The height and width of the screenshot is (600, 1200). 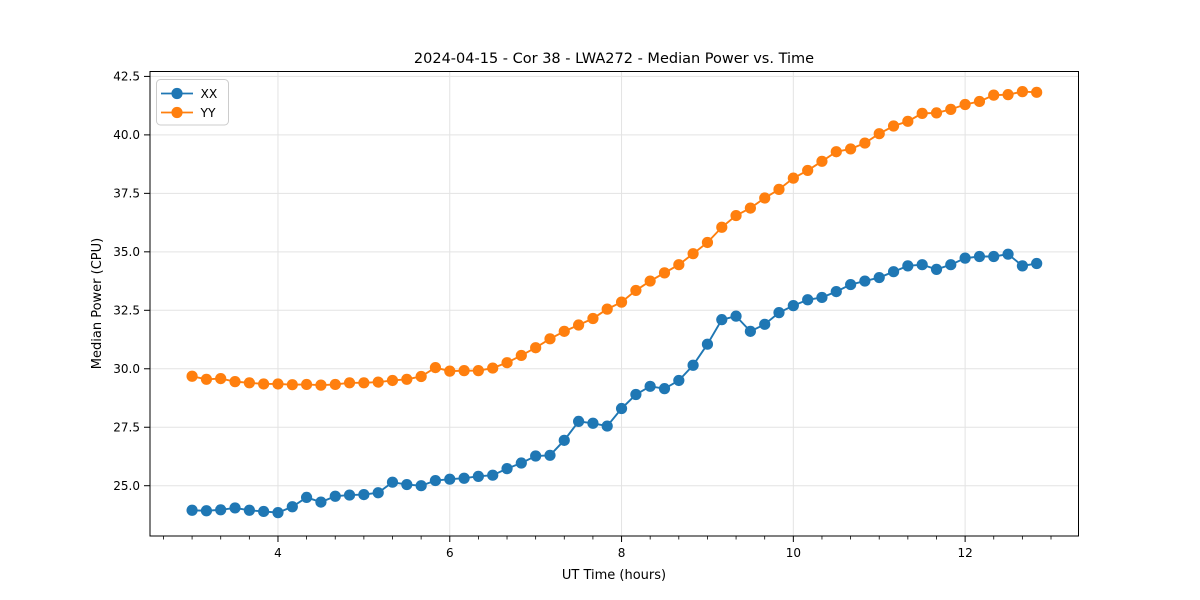 I want to click on legend-label-xx: XX, so click(x=209, y=94).